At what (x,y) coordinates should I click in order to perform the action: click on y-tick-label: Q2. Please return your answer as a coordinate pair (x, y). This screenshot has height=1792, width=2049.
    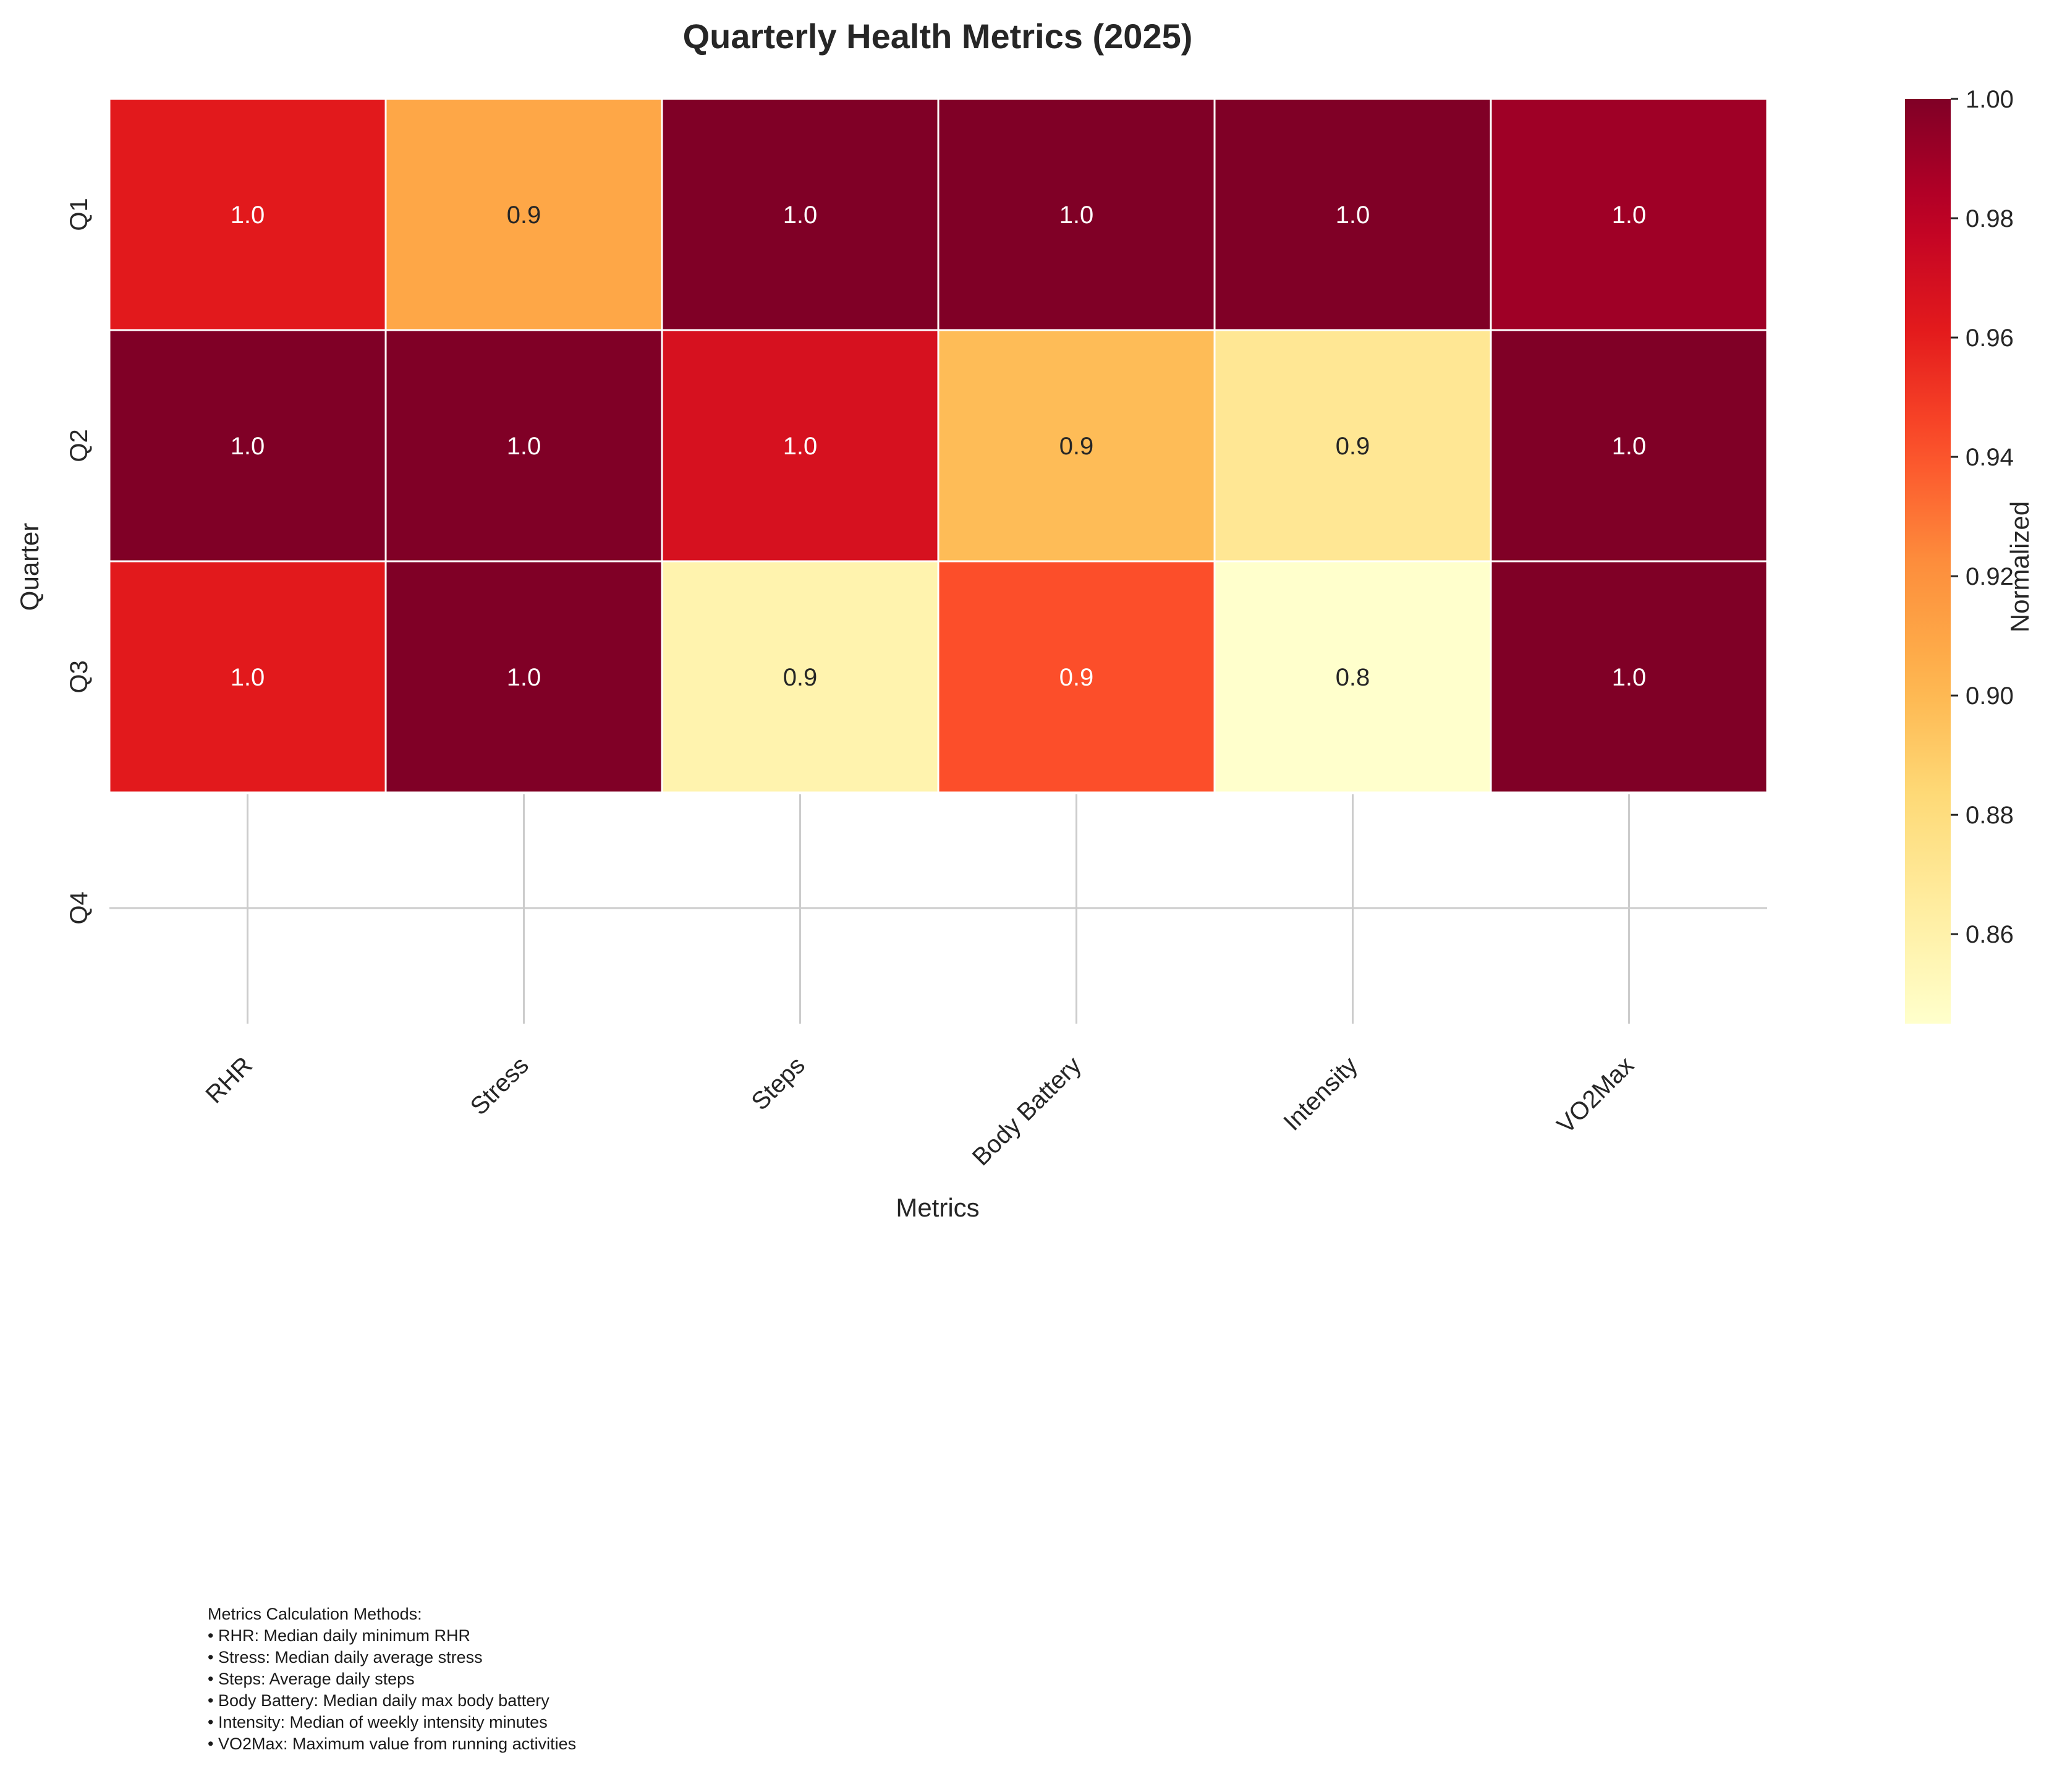
    Looking at the image, I should click on (79, 445).